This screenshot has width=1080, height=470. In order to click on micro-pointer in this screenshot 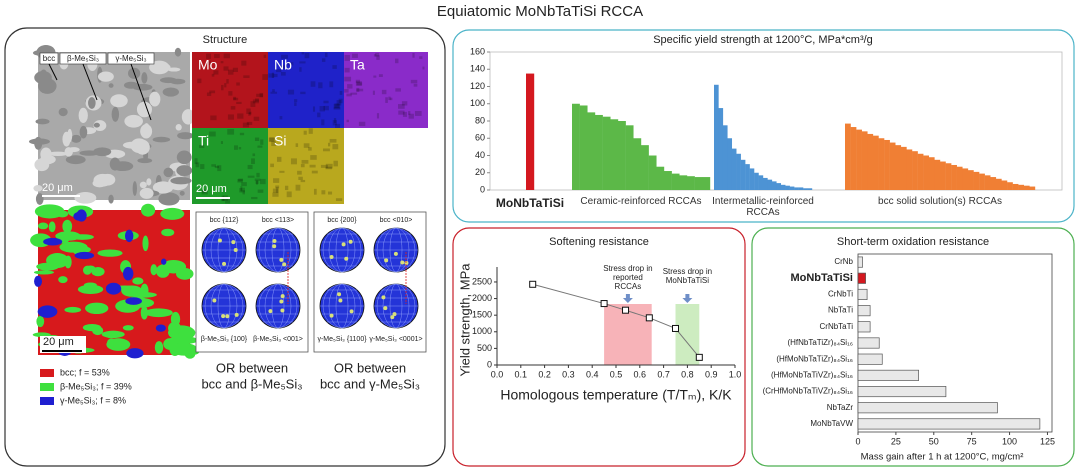, I will do `click(141, 92)`.